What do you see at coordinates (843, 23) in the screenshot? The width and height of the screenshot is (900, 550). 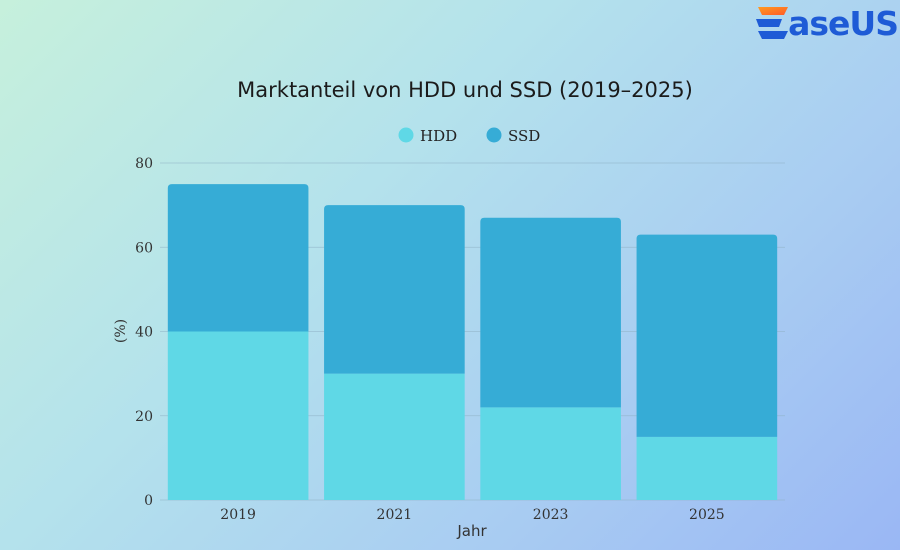 I see `logo-text: aseUS` at bounding box center [843, 23].